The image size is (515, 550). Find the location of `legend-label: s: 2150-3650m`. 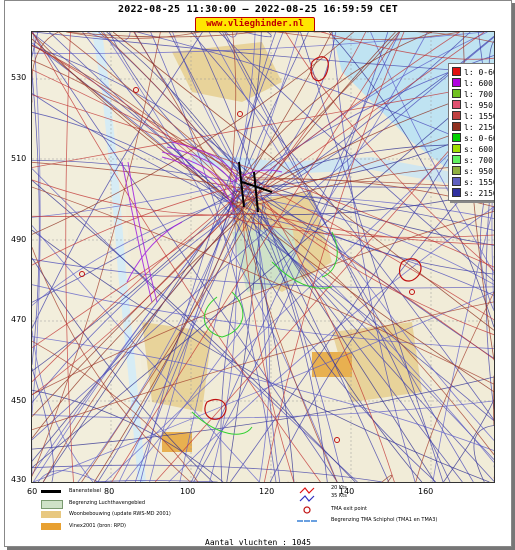

legend-label: s: 2150-3650m is located at coordinates (479, 193).